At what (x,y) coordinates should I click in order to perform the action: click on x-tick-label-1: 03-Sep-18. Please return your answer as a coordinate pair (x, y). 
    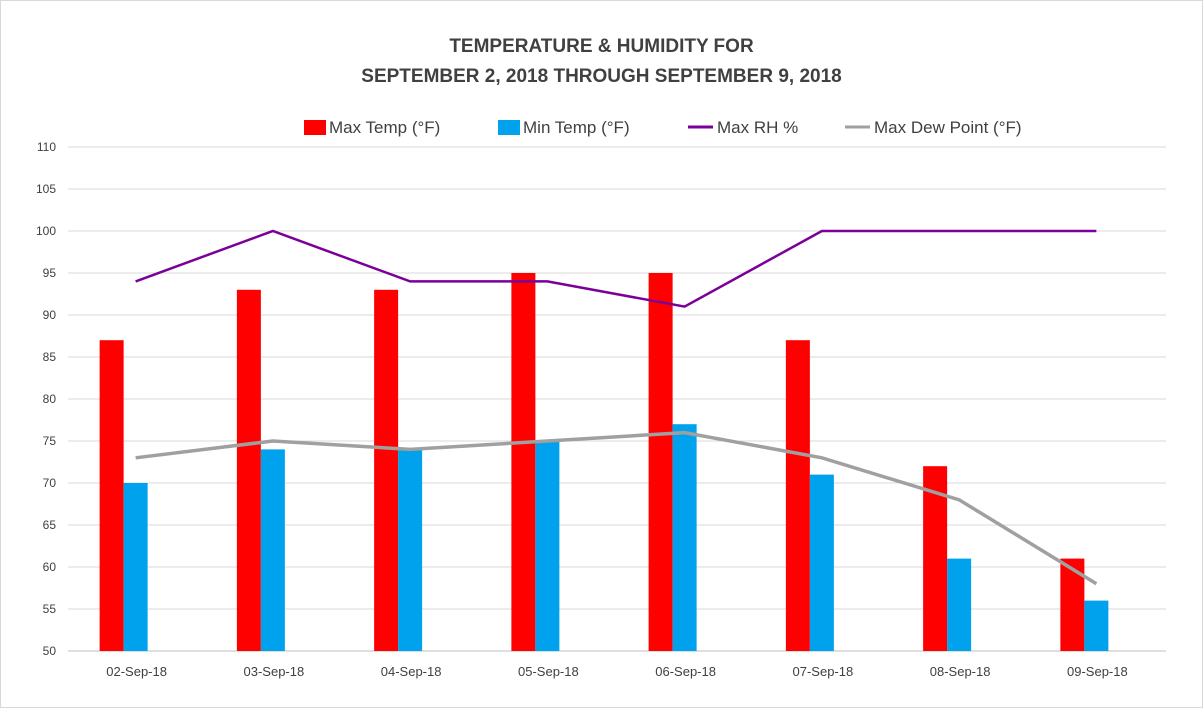
    Looking at the image, I should click on (274, 671).